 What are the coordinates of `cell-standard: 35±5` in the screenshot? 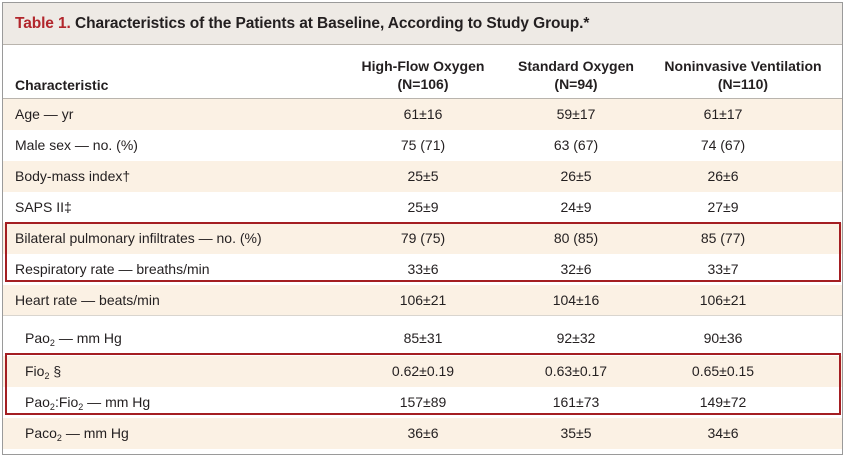 It's located at (576, 433).